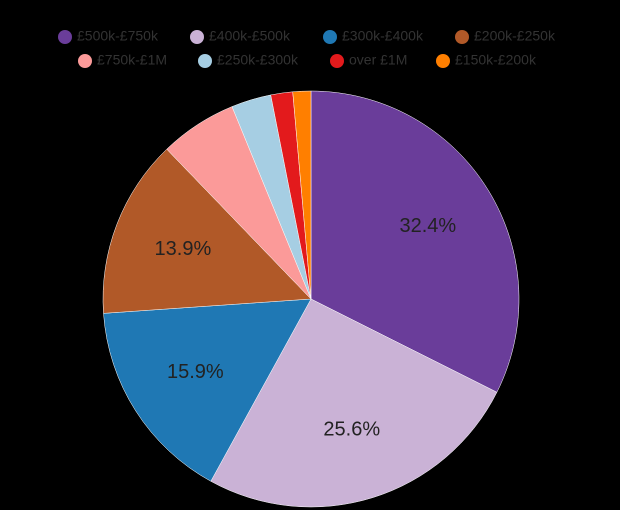  Describe the element at coordinates (250, 36) in the screenshot. I see `legend-label: £400k-£500k` at that location.